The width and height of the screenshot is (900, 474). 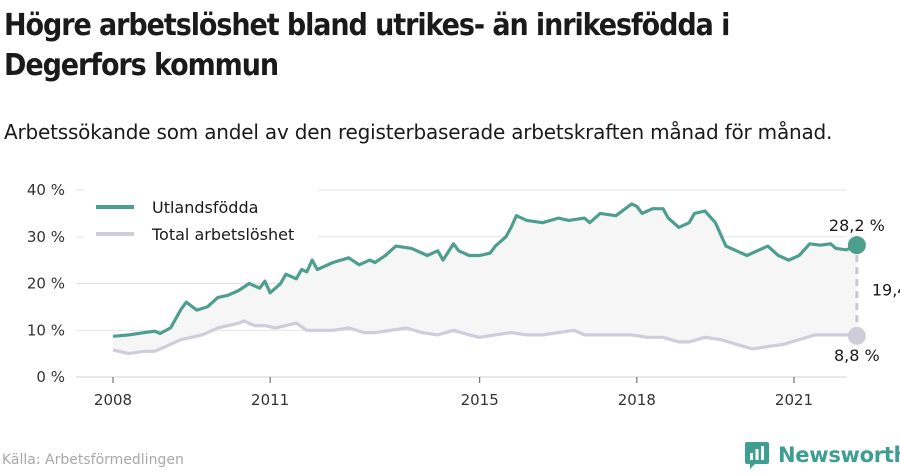 I want to click on series-line-total-arbetsloshet, so click(x=485, y=337).